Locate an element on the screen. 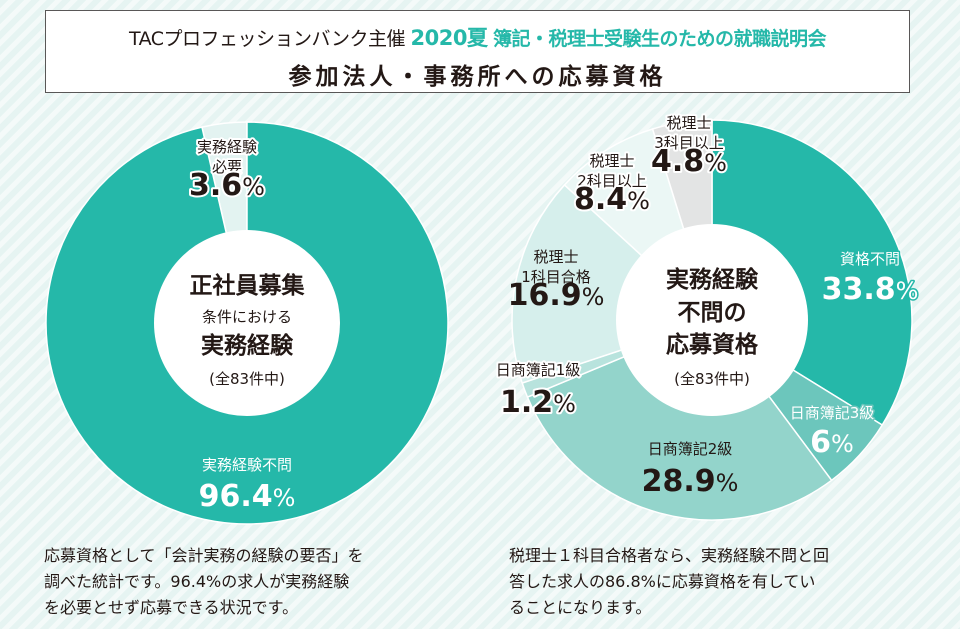  segment-label-2: 日商簿記3級 6% is located at coordinates (832, 432).